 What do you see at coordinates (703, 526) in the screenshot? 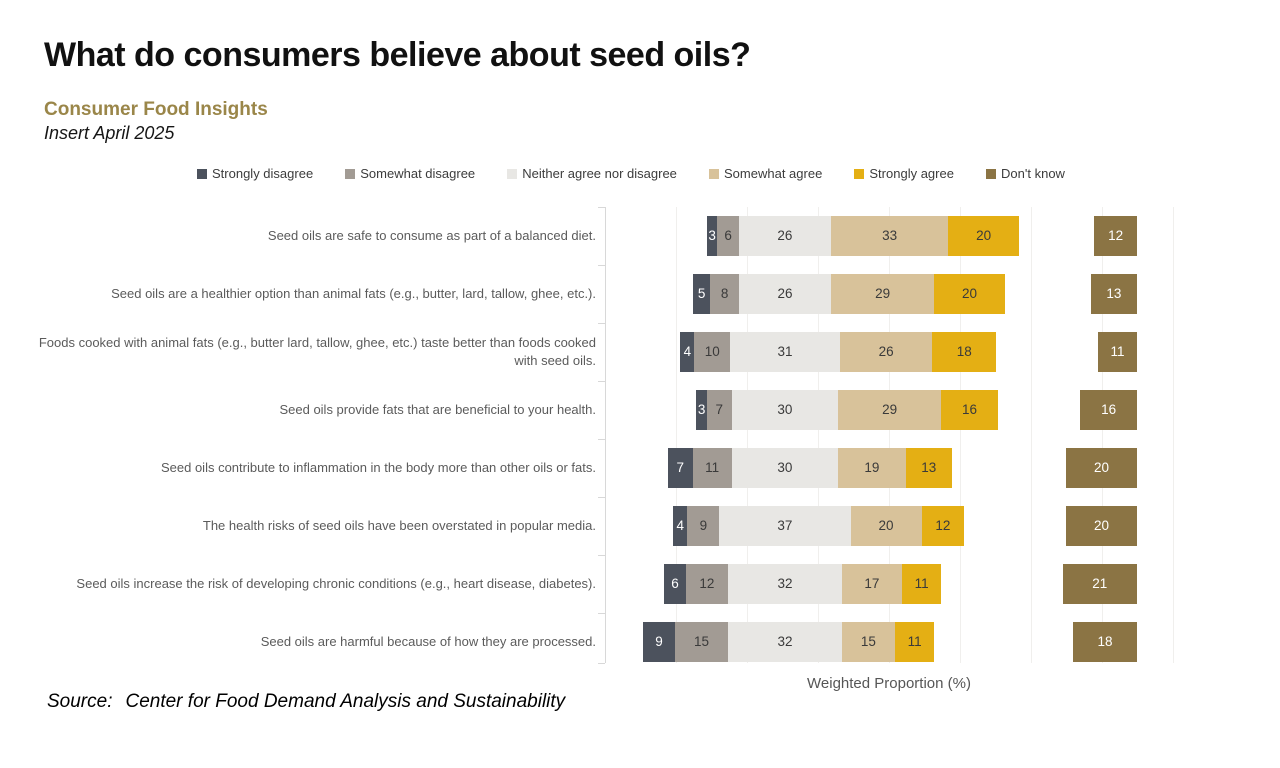
I see `bar-segment-somewhat-disagree: 9` at bounding box center [703, 526].